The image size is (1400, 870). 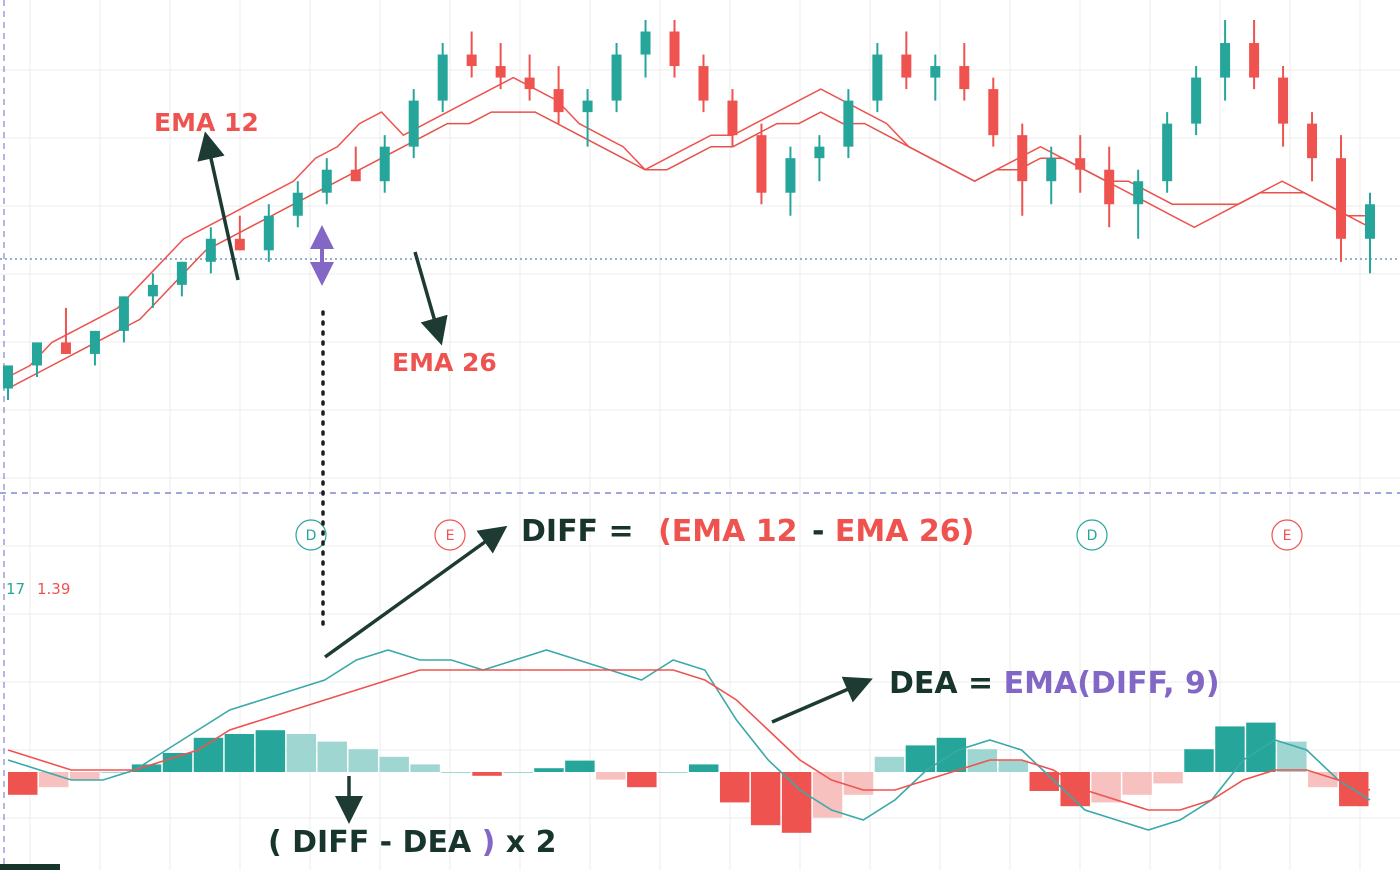 I want to click on diff-formula-a: (EMA 12, so click(x=727, y=531).